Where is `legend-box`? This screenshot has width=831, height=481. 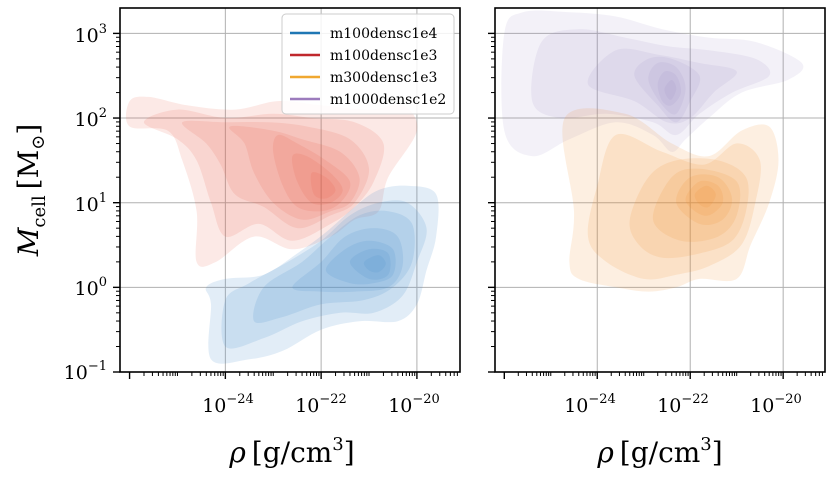 legend-box is located at coordinates (368, 64).